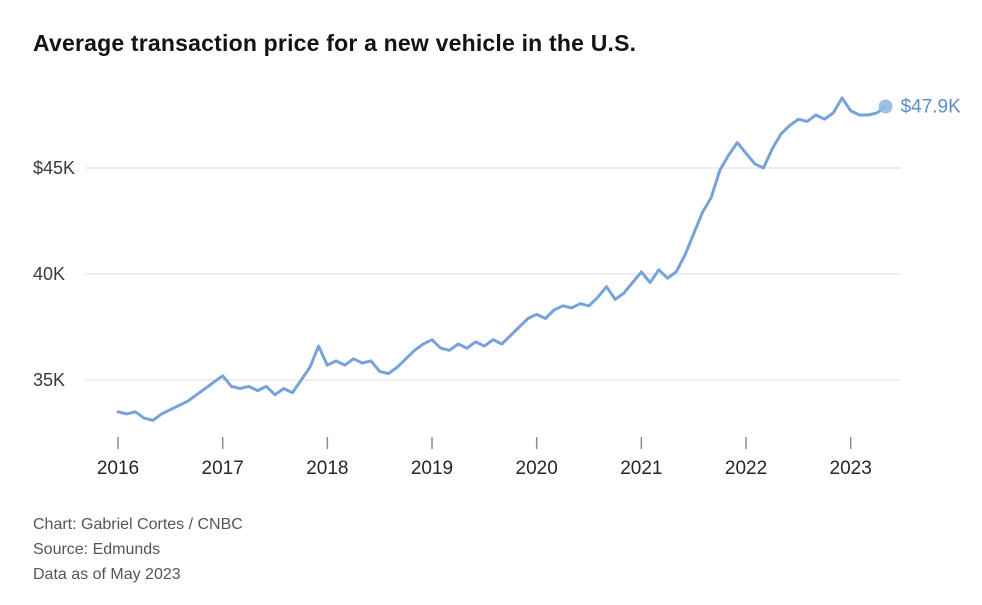 The width and height of the screenshot is (982, 605). I want to click on x-axis-label: 2018, so click(327, 468).